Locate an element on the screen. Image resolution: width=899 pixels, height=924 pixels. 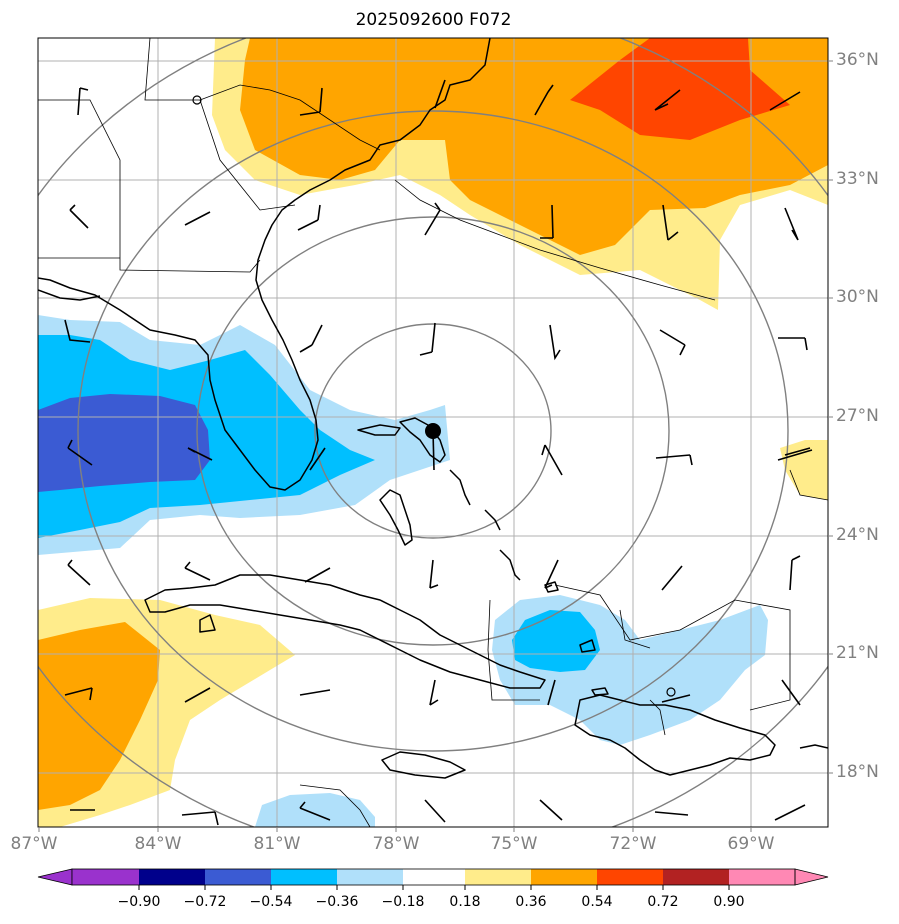
lat-label: 21°N is located at coordinates (857, 653).